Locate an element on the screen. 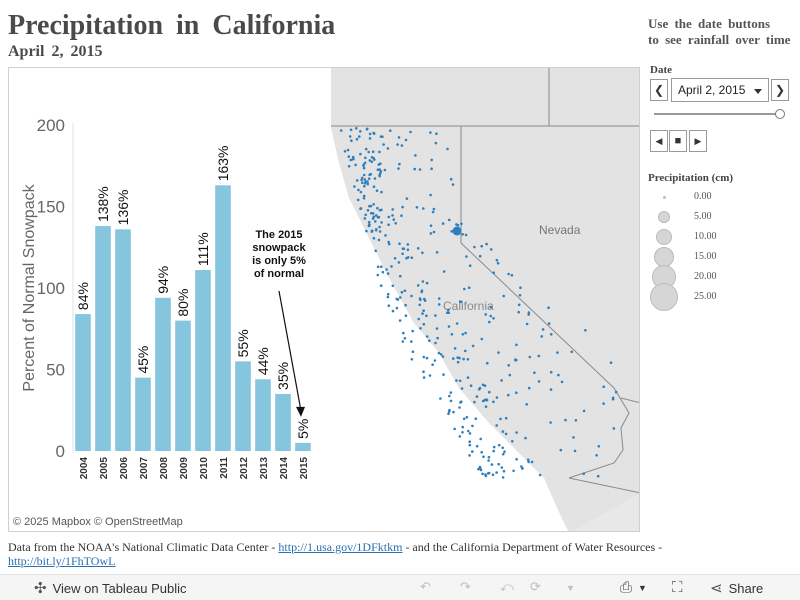 This screenshot has width=800, height=600. undo-button: ↶ is located at coordinates (425, 587).